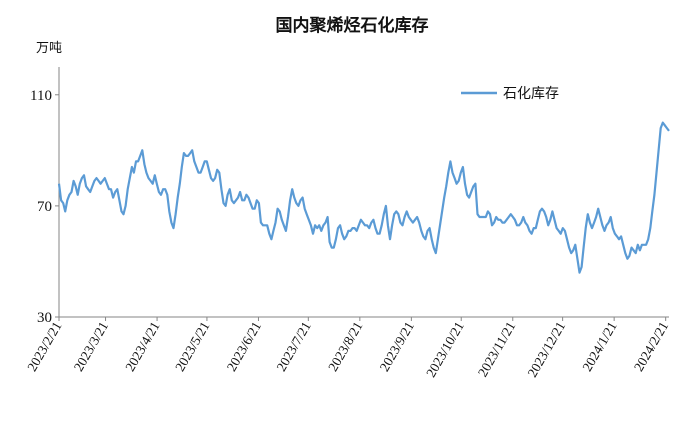 Image resolution: width=693 pixels, height=426 pixels. I want to click on x-tick-label: 2023/10/21, so click(445, 349).